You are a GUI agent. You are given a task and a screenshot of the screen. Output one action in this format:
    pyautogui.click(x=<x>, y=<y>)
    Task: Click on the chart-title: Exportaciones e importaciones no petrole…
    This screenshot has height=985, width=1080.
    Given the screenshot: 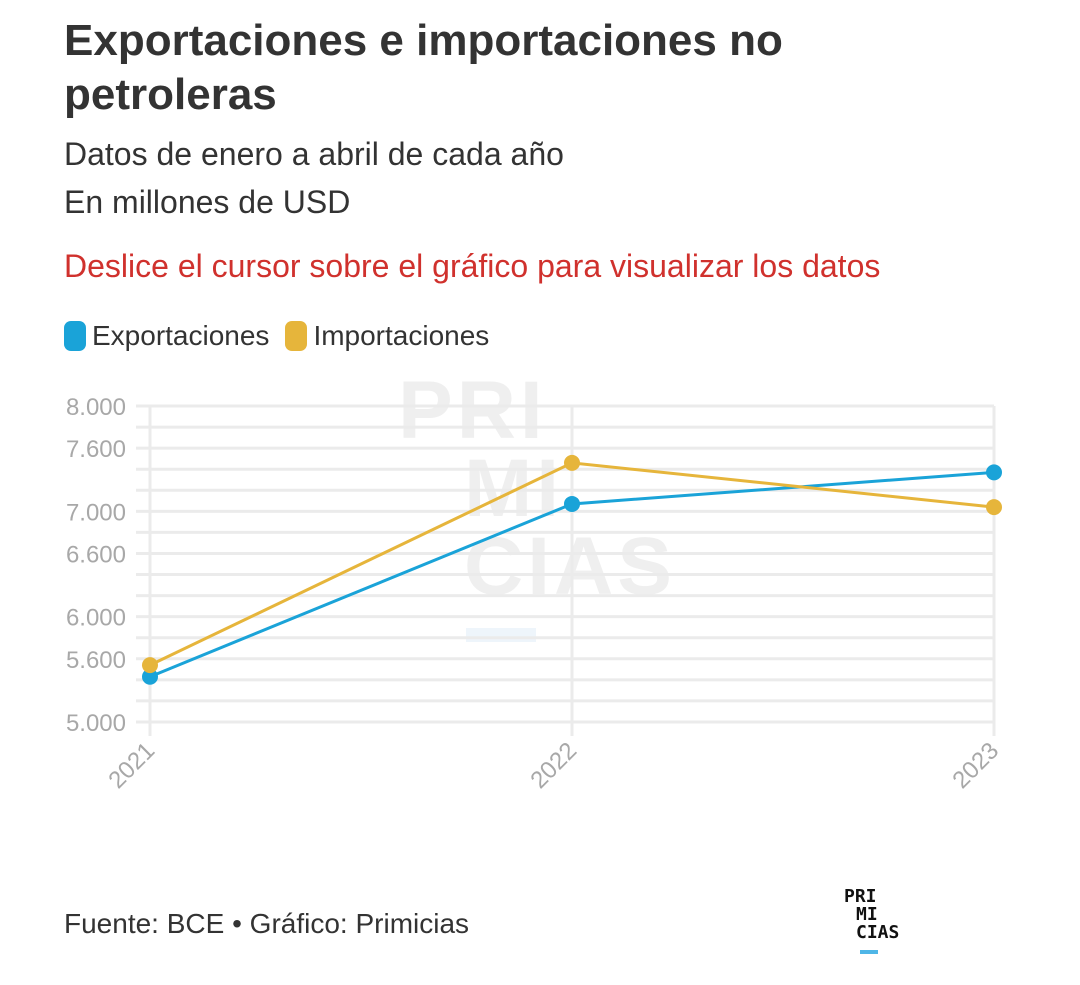 What is the action you would take?
    pyautogui.click(x=423, y=67)
    